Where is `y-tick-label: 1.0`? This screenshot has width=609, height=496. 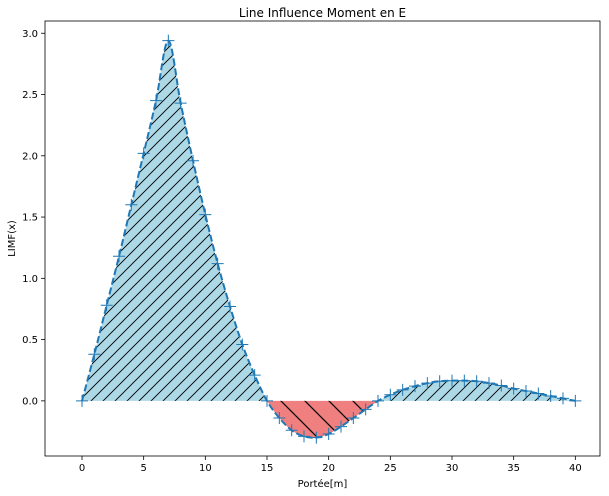
y-tick-label: 1.0 is located at coordinates (30, 279).